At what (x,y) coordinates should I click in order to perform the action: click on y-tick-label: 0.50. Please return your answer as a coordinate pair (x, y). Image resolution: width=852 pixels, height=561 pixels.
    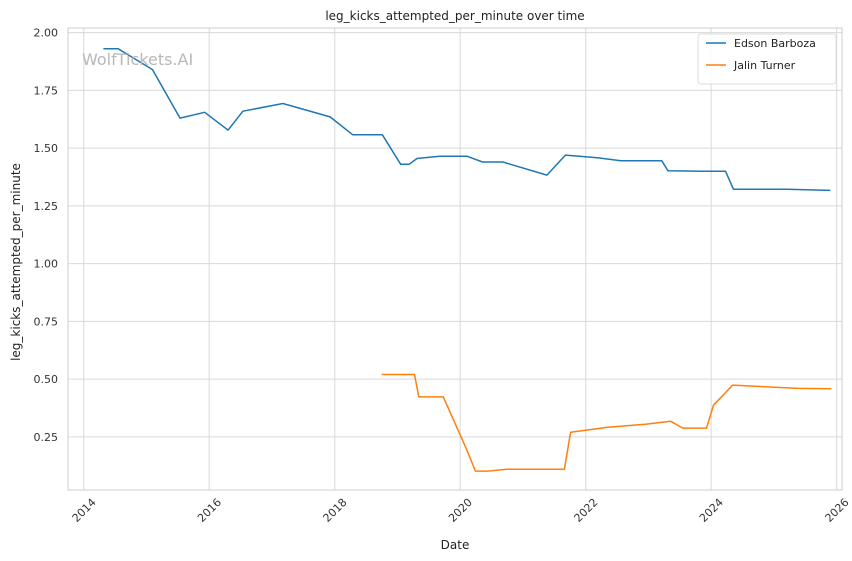
    Looking at the image, I should click on (46, 379).